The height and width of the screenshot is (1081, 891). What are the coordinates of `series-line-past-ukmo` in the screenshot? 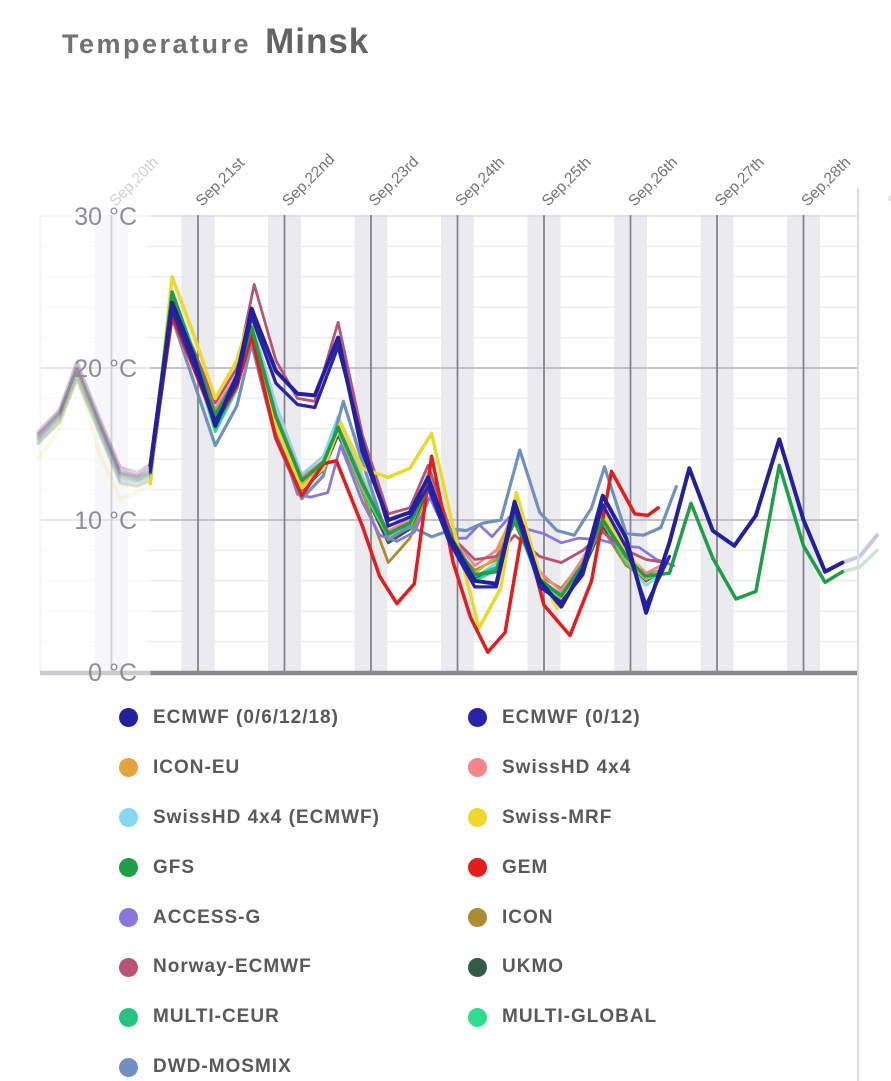 It's located at (94, 433).